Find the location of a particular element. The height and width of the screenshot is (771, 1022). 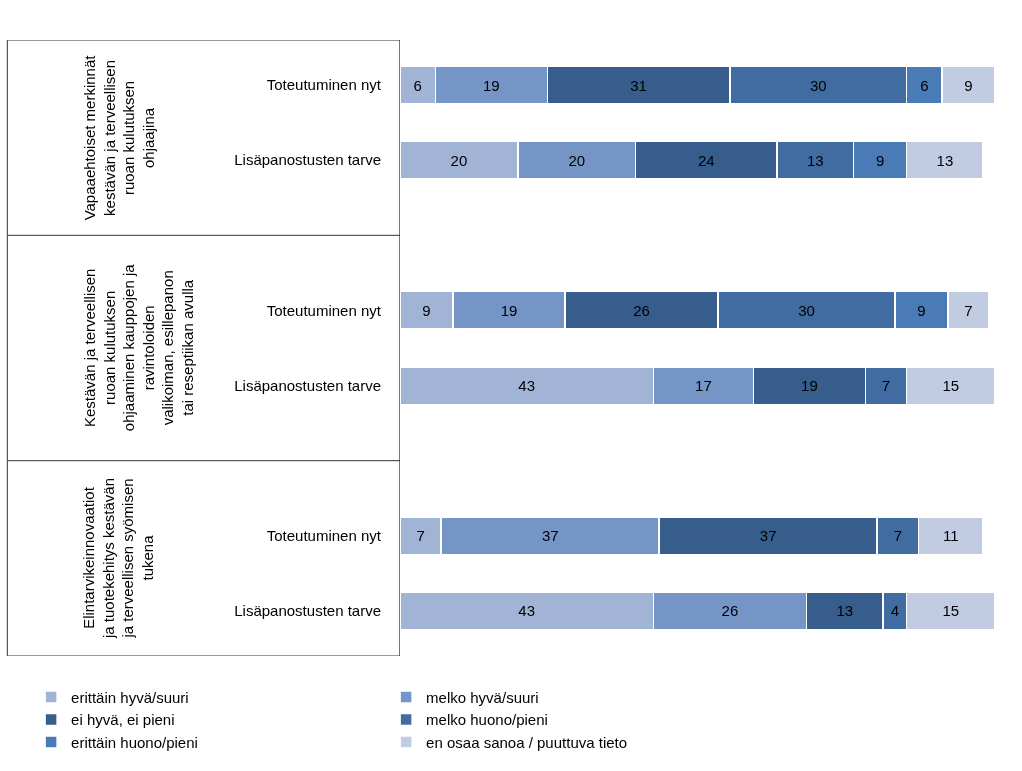

text: Kestävän ja terveellisen ruoan kulutuksen ohjaaminen kauppojen ja ravintoloiden valikoiman, esillepanon tai reseptiikan avulla is located at coordinates (138, 347).